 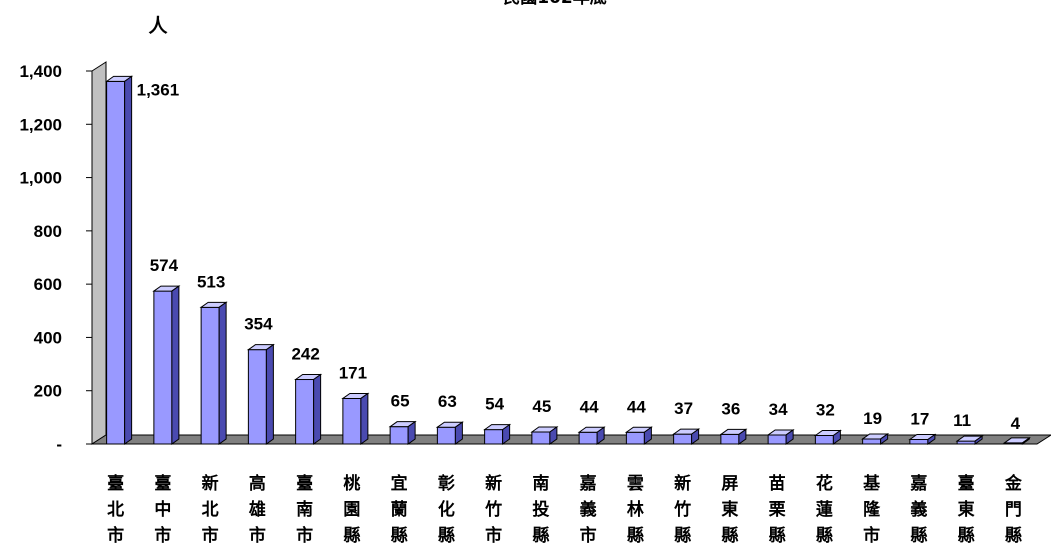 I want to click on data-label: 36, so click(x=730, y=408).